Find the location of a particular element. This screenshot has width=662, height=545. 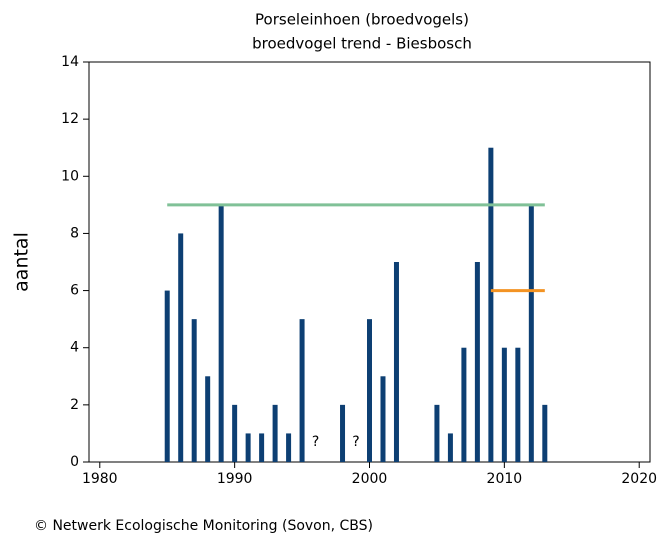

y-tick-label: 12 is located at coordinates (70, 119).